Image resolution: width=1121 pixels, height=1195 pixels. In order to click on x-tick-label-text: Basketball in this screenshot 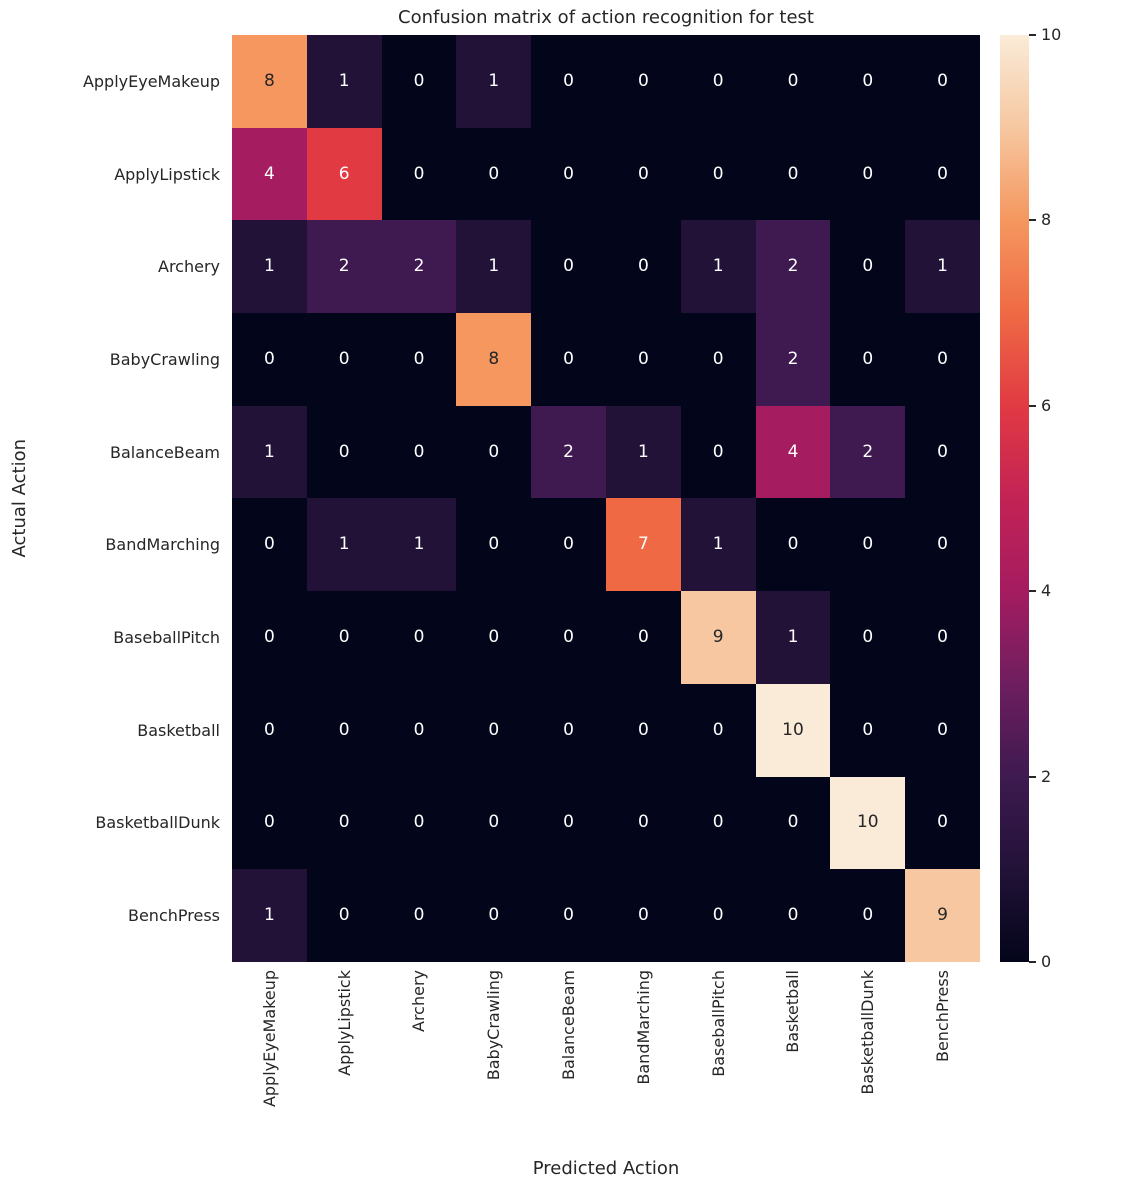, I will do `click(793, 1011)`.